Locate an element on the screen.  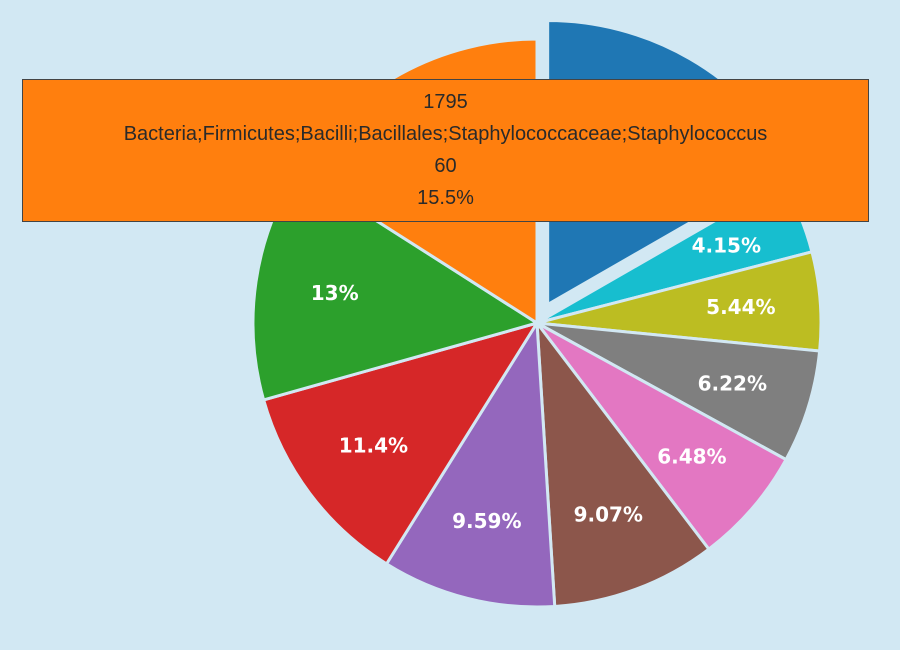
pie-slice-label-1: 4.15% is located at coordinates (726, 246).